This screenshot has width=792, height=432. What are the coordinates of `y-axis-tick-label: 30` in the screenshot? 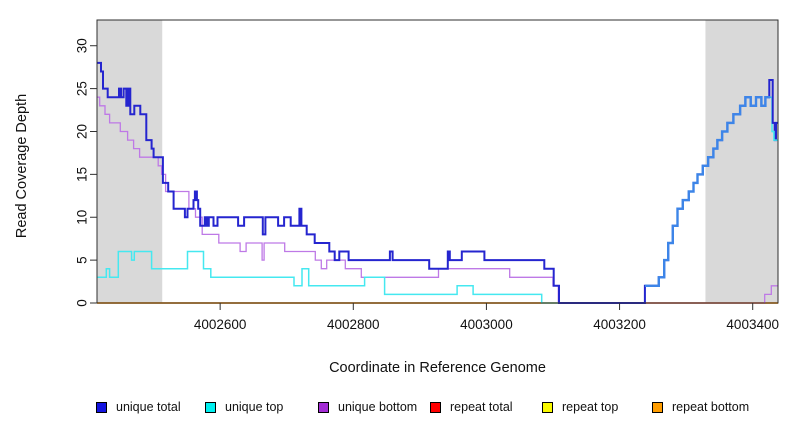 It's located at (82, 45).